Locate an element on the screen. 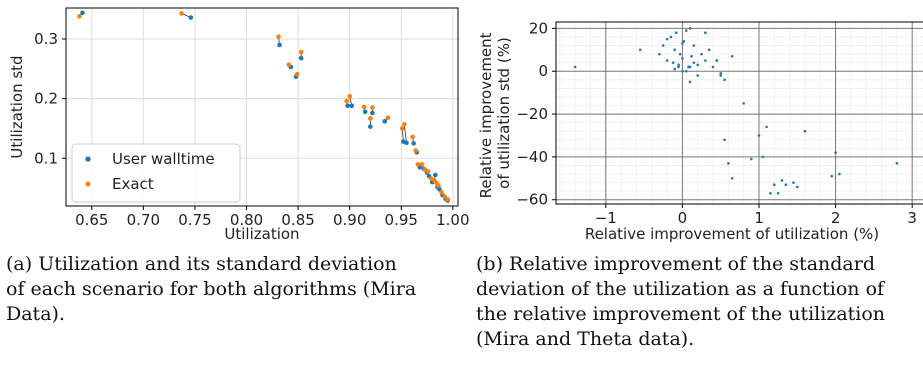  chart-a-ylabel: Utilization std is located at coordinates (17, 106).